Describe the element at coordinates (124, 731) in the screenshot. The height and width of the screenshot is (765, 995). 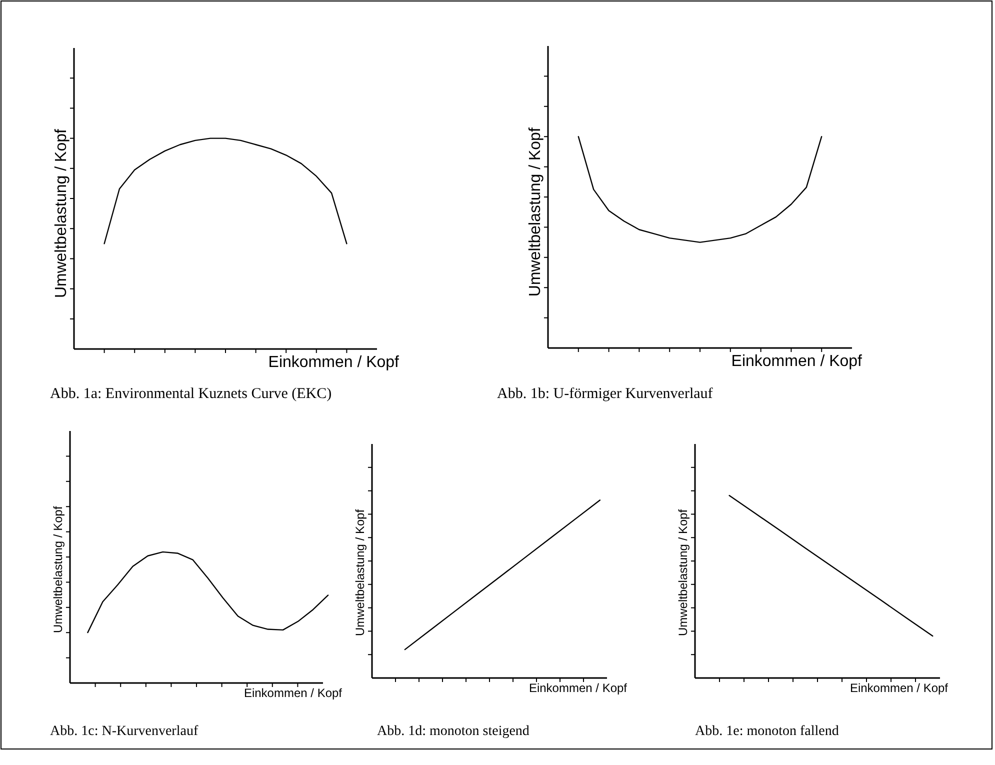
I see `caption: Abb. 1c: N-Kurvenverlauf` at that location.